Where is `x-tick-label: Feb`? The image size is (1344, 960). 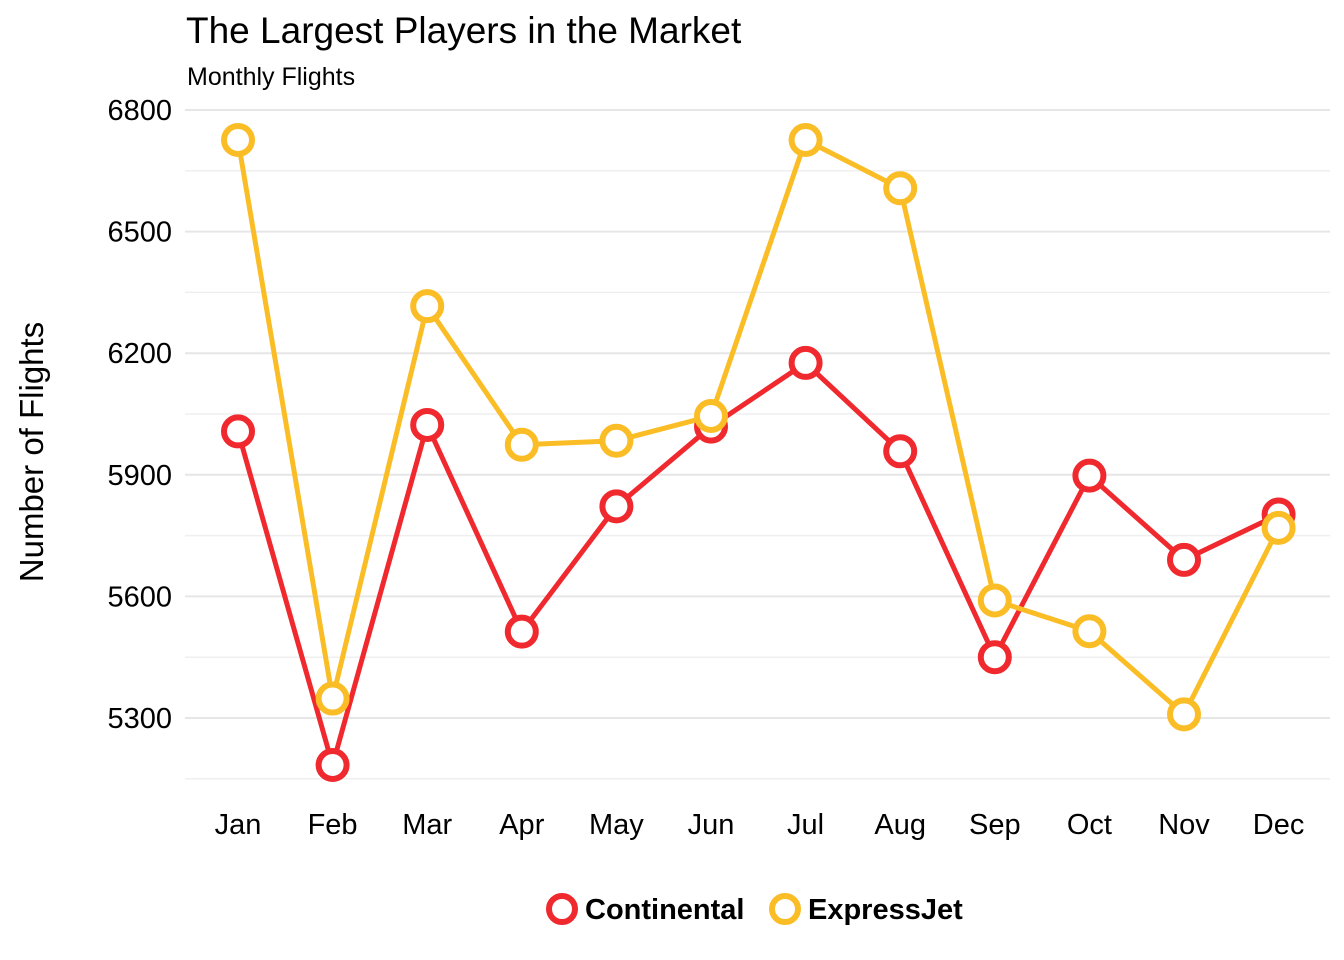 x-tick-label: Feb is located at coordinates (333, 825).